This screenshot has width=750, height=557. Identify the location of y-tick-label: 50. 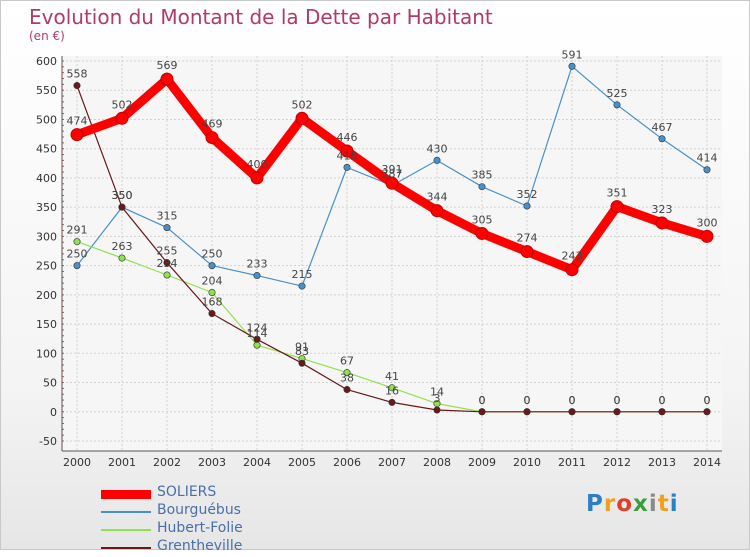
(50, 383).